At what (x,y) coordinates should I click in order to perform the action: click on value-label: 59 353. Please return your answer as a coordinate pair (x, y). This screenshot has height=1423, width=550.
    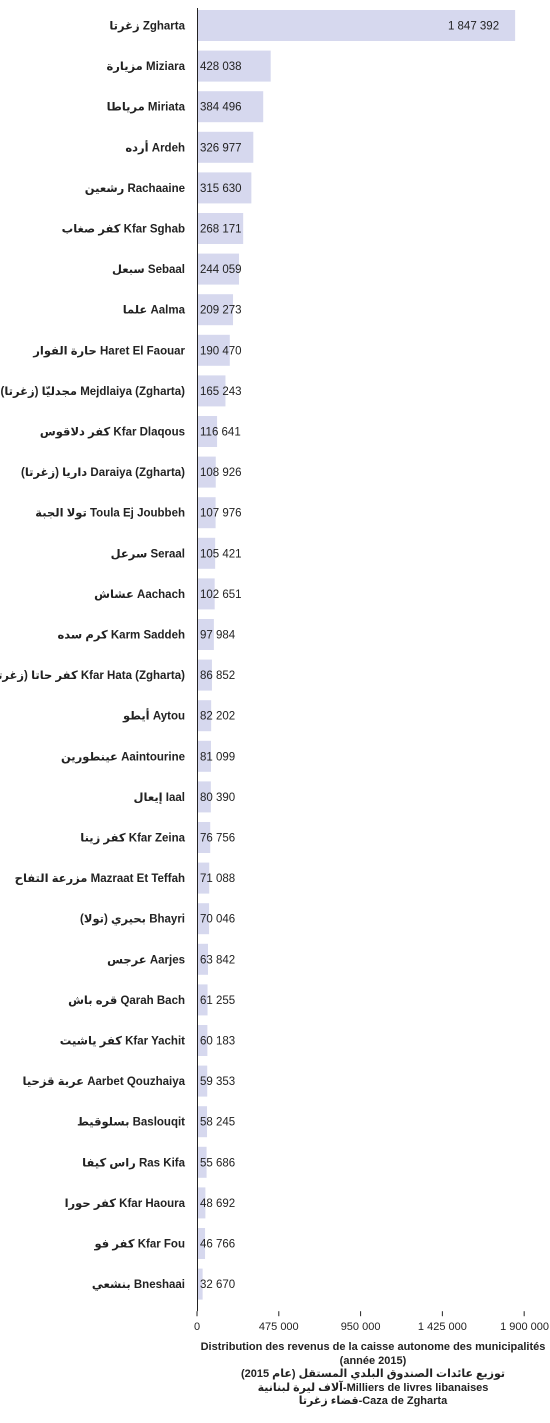
    Looking at the image, I should click on (217, 1082).